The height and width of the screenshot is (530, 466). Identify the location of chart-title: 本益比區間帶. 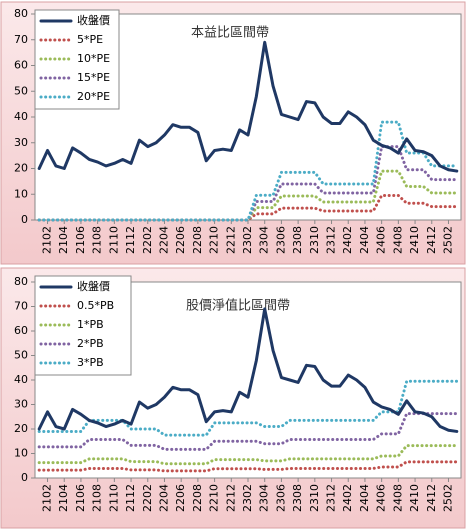
(230, 33).